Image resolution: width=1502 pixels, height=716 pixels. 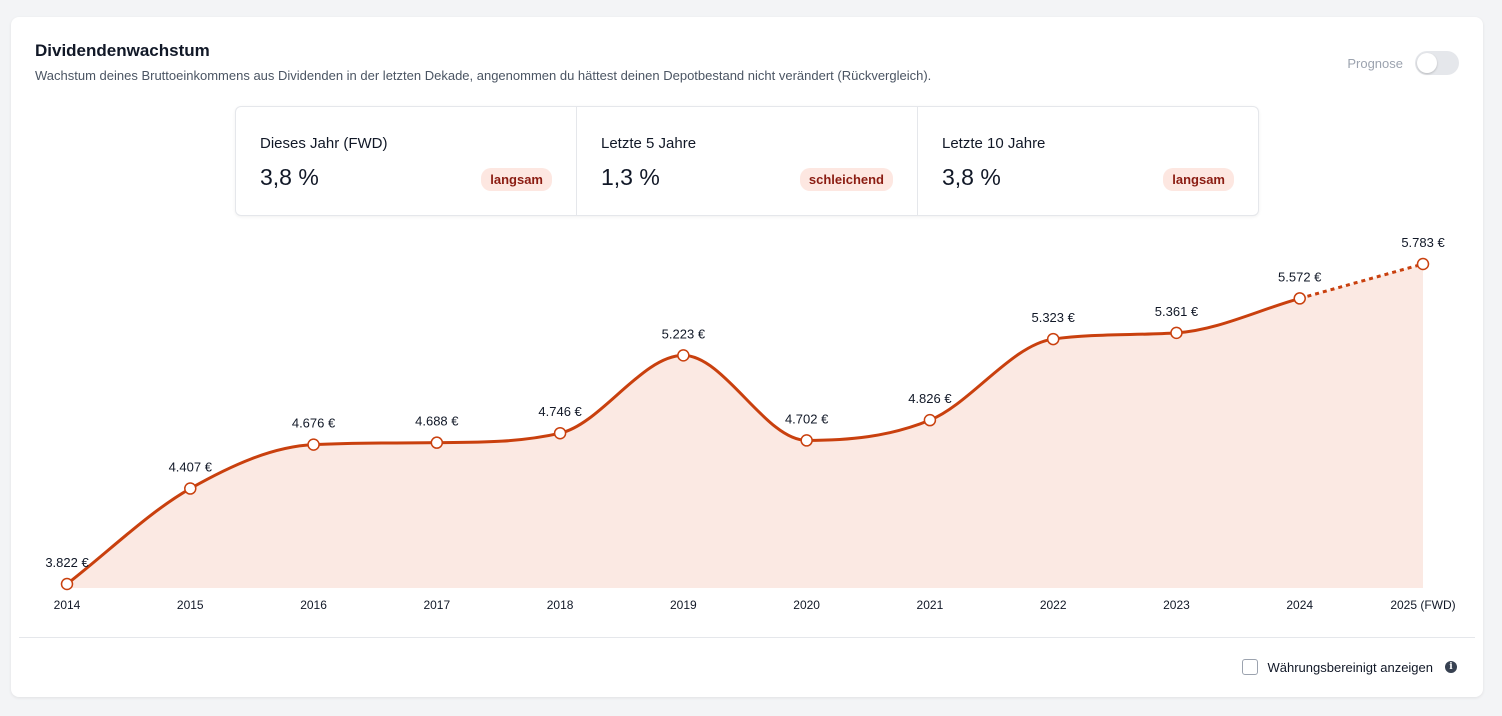 What do you see at coordinates (437, 421) in the screenshot?
I see `data-label: 4.688 €` at bounding box center [437, 421].